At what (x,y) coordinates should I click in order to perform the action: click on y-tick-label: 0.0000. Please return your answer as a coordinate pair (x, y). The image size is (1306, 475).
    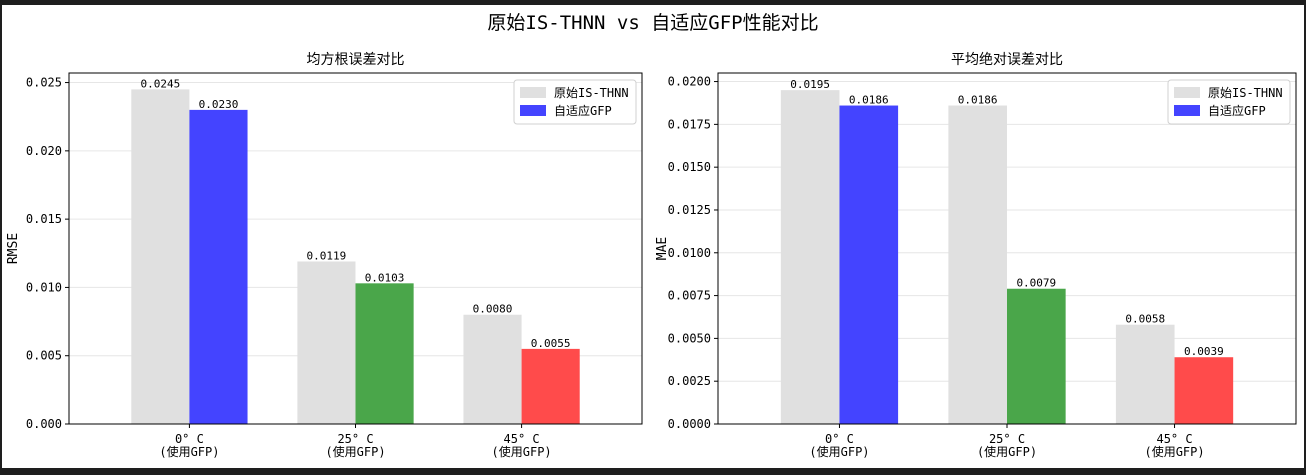
    Looking at the image, I should click on (689, 424).